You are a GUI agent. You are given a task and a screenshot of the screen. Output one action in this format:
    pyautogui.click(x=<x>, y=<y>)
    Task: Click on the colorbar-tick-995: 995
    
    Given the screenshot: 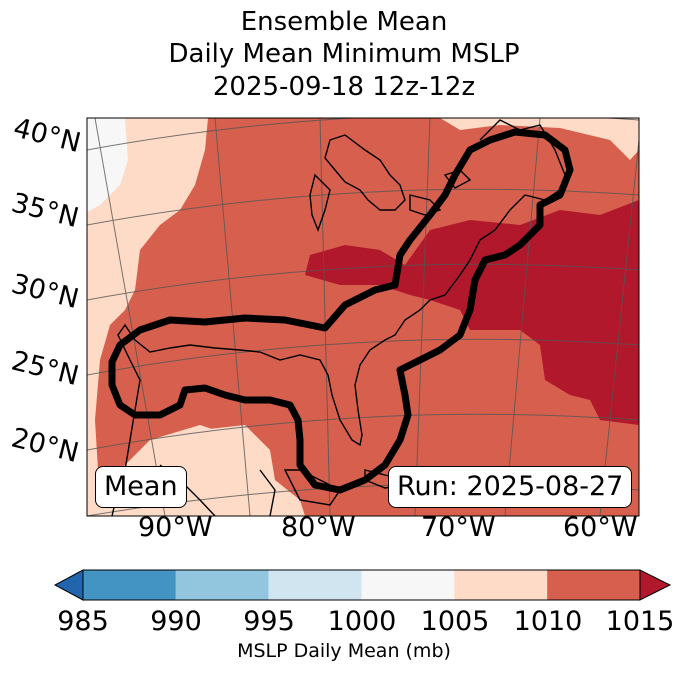 What is the action you would take?
    pyautogui.click(x=269, y=621)
    